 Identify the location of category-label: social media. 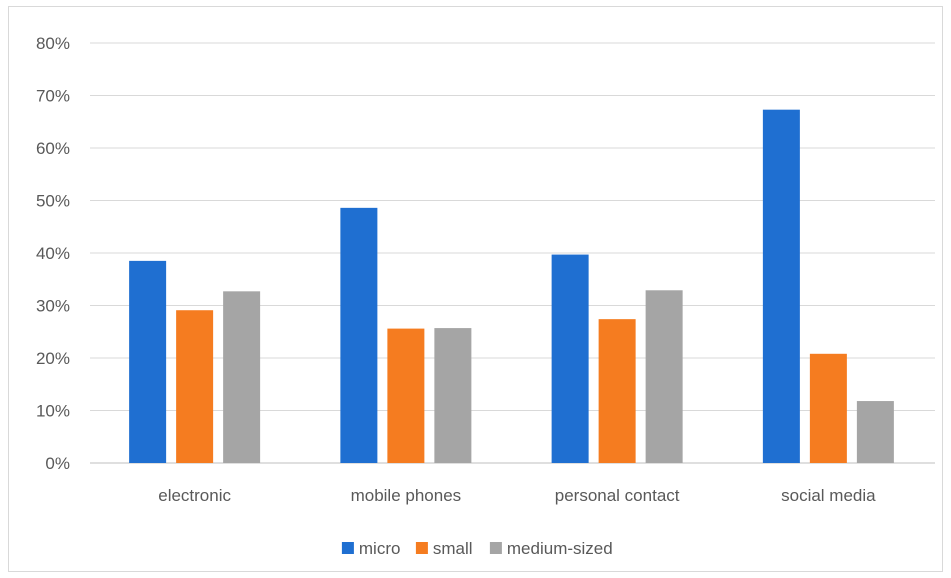
(828, 495).